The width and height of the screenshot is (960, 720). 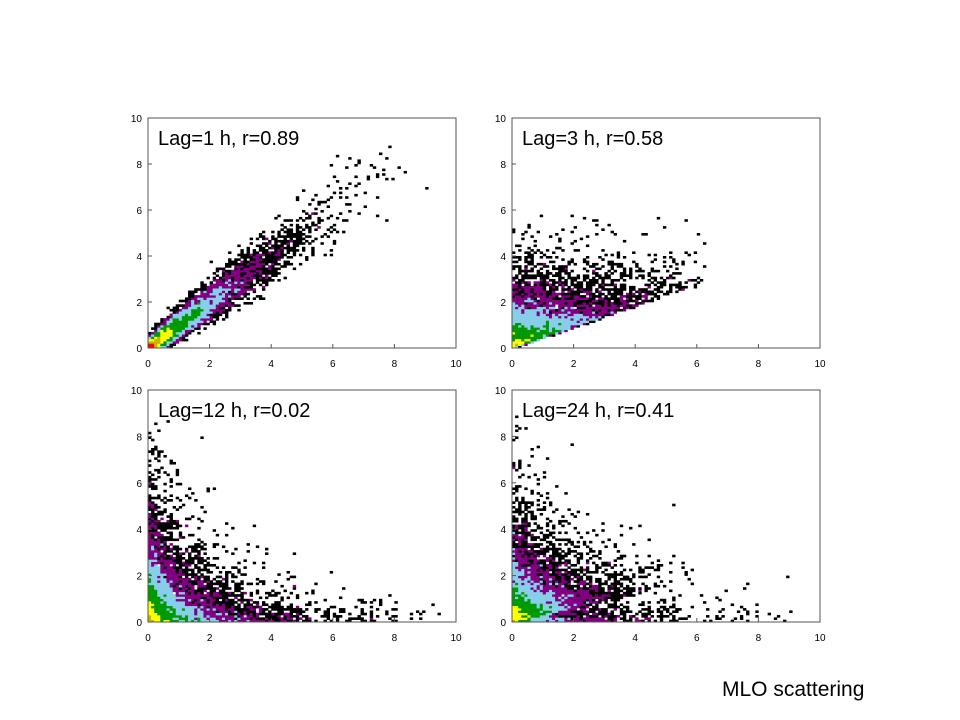 What do you see at coordinates (139, 437) in the screenshot?
I see `y-tick-label: 8` at bounding box center [139, 437].